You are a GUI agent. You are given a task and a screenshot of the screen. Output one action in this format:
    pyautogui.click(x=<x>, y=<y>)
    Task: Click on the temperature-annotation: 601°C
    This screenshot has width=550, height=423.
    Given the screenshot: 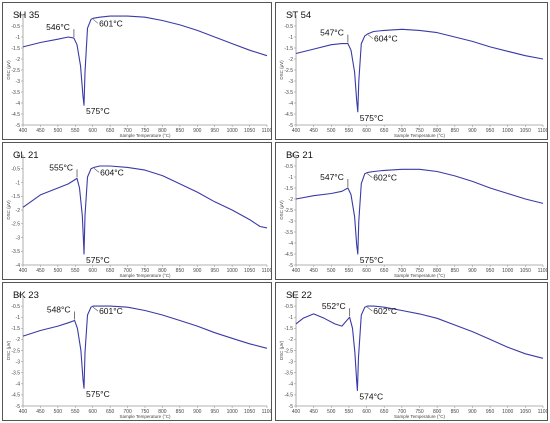 What is the action you would take?
    pyautogui.click(x=111, y=311)
    